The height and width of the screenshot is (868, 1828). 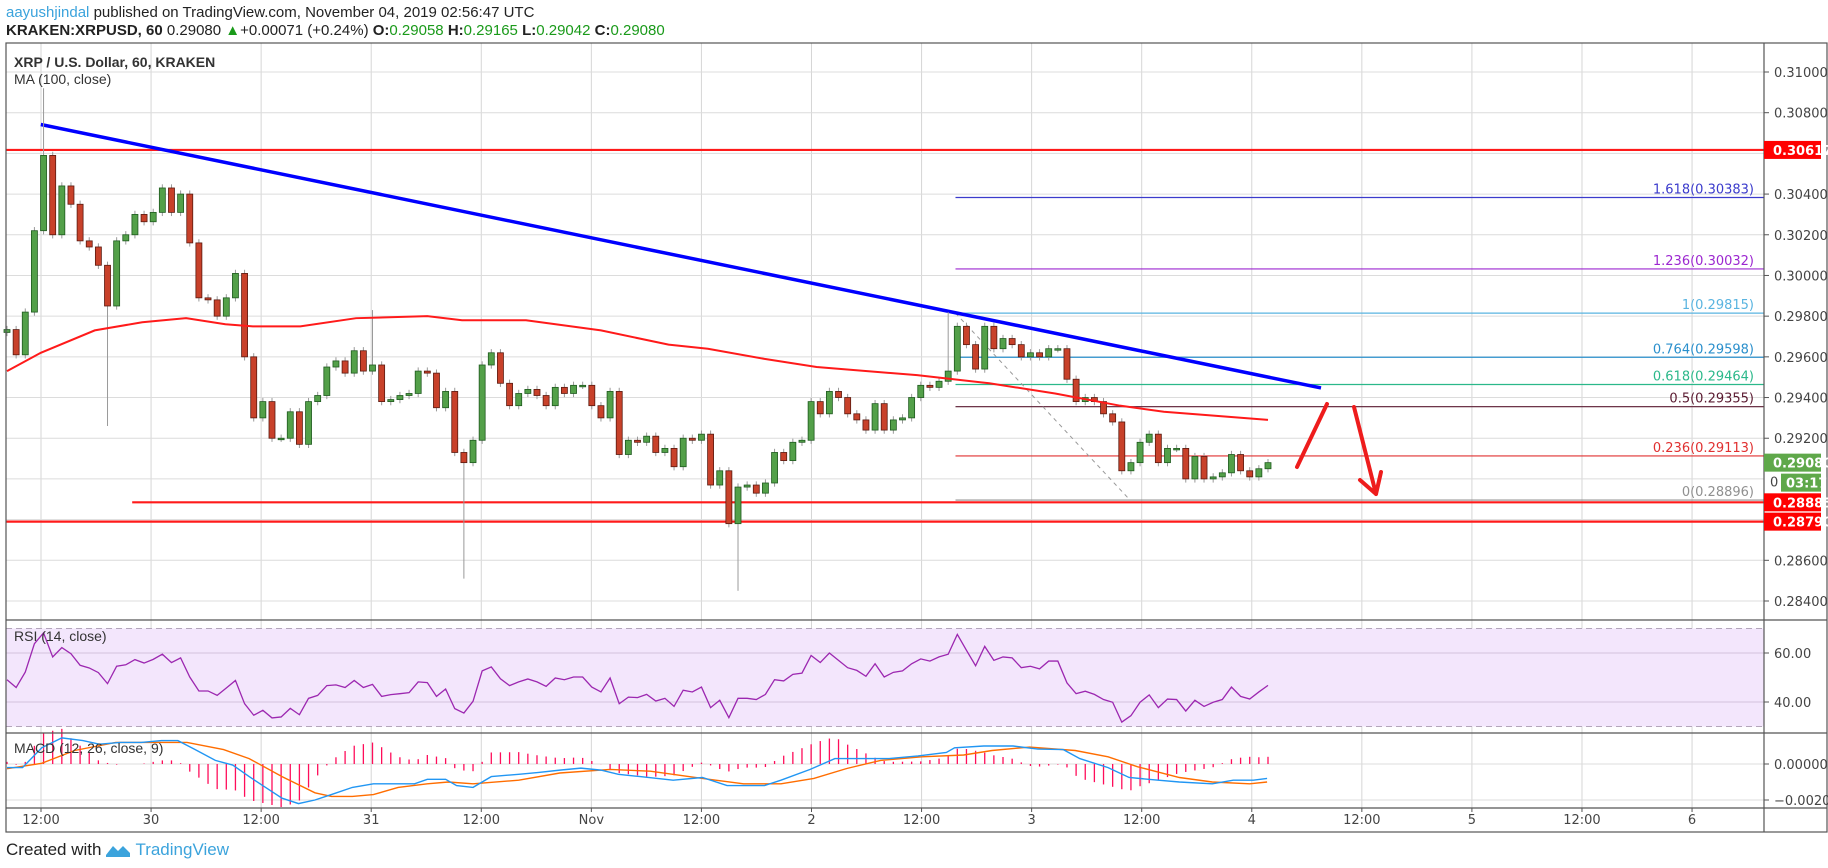 I want to click on price-label: 0.30400, so click(x=1801, y=195).